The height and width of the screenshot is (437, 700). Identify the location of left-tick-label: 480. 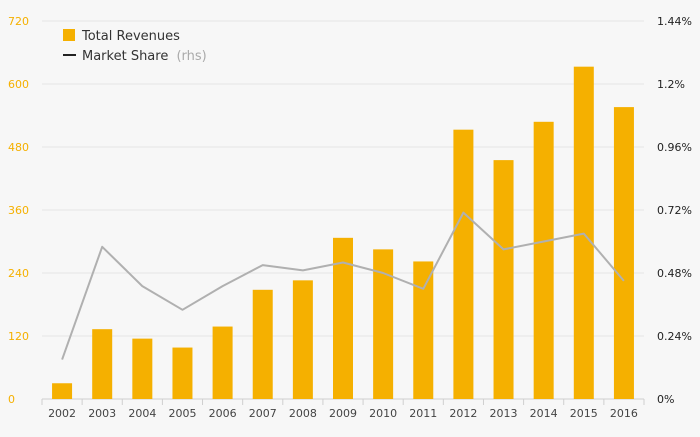
(18, 147).